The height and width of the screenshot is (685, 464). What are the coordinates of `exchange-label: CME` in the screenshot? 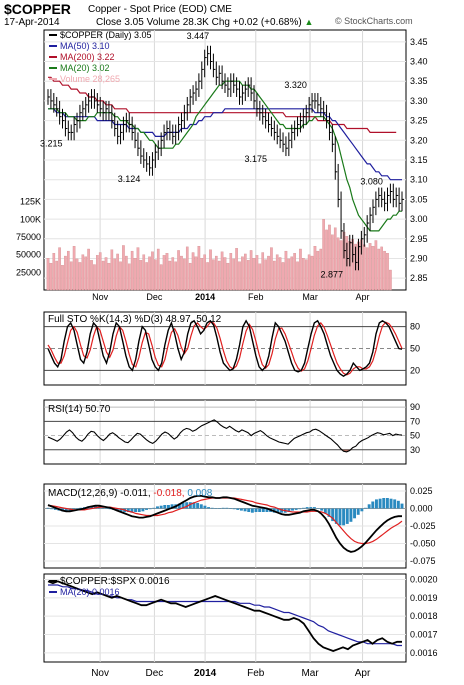 It's located at (220, 9).